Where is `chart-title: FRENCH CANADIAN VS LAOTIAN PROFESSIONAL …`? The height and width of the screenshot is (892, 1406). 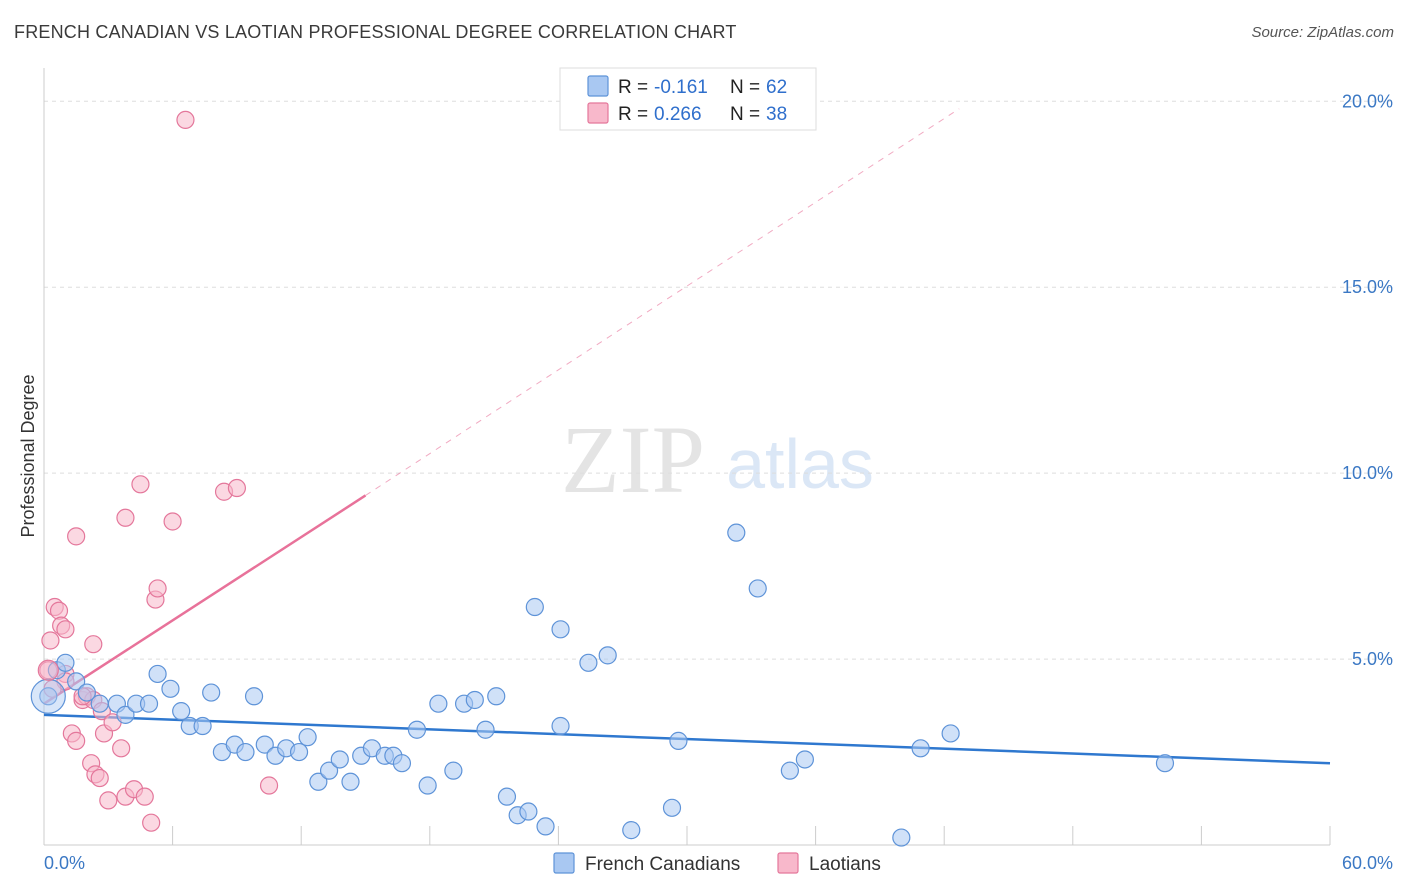
chart-title: FRENCH CANADIAN VS LAOTIAN PROFESSIONAL … is located at coordinates (375, 32).